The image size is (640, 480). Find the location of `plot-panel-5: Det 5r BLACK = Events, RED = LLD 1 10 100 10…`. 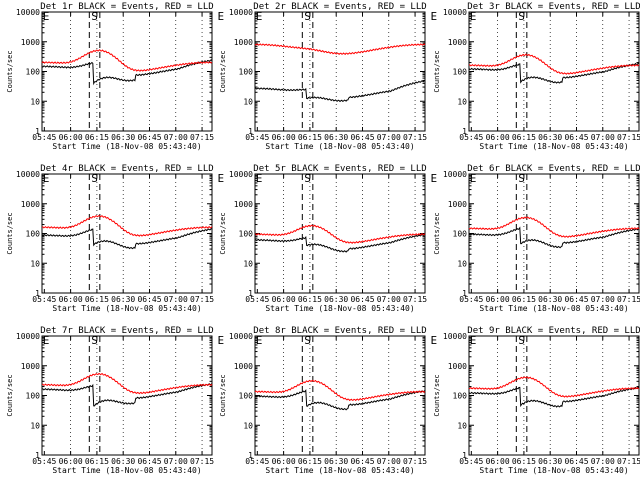

plot-panel-5: Det 5r BLACK = Events, RED = LLD 1 10 100 10… is located at coordinates (328, 238).